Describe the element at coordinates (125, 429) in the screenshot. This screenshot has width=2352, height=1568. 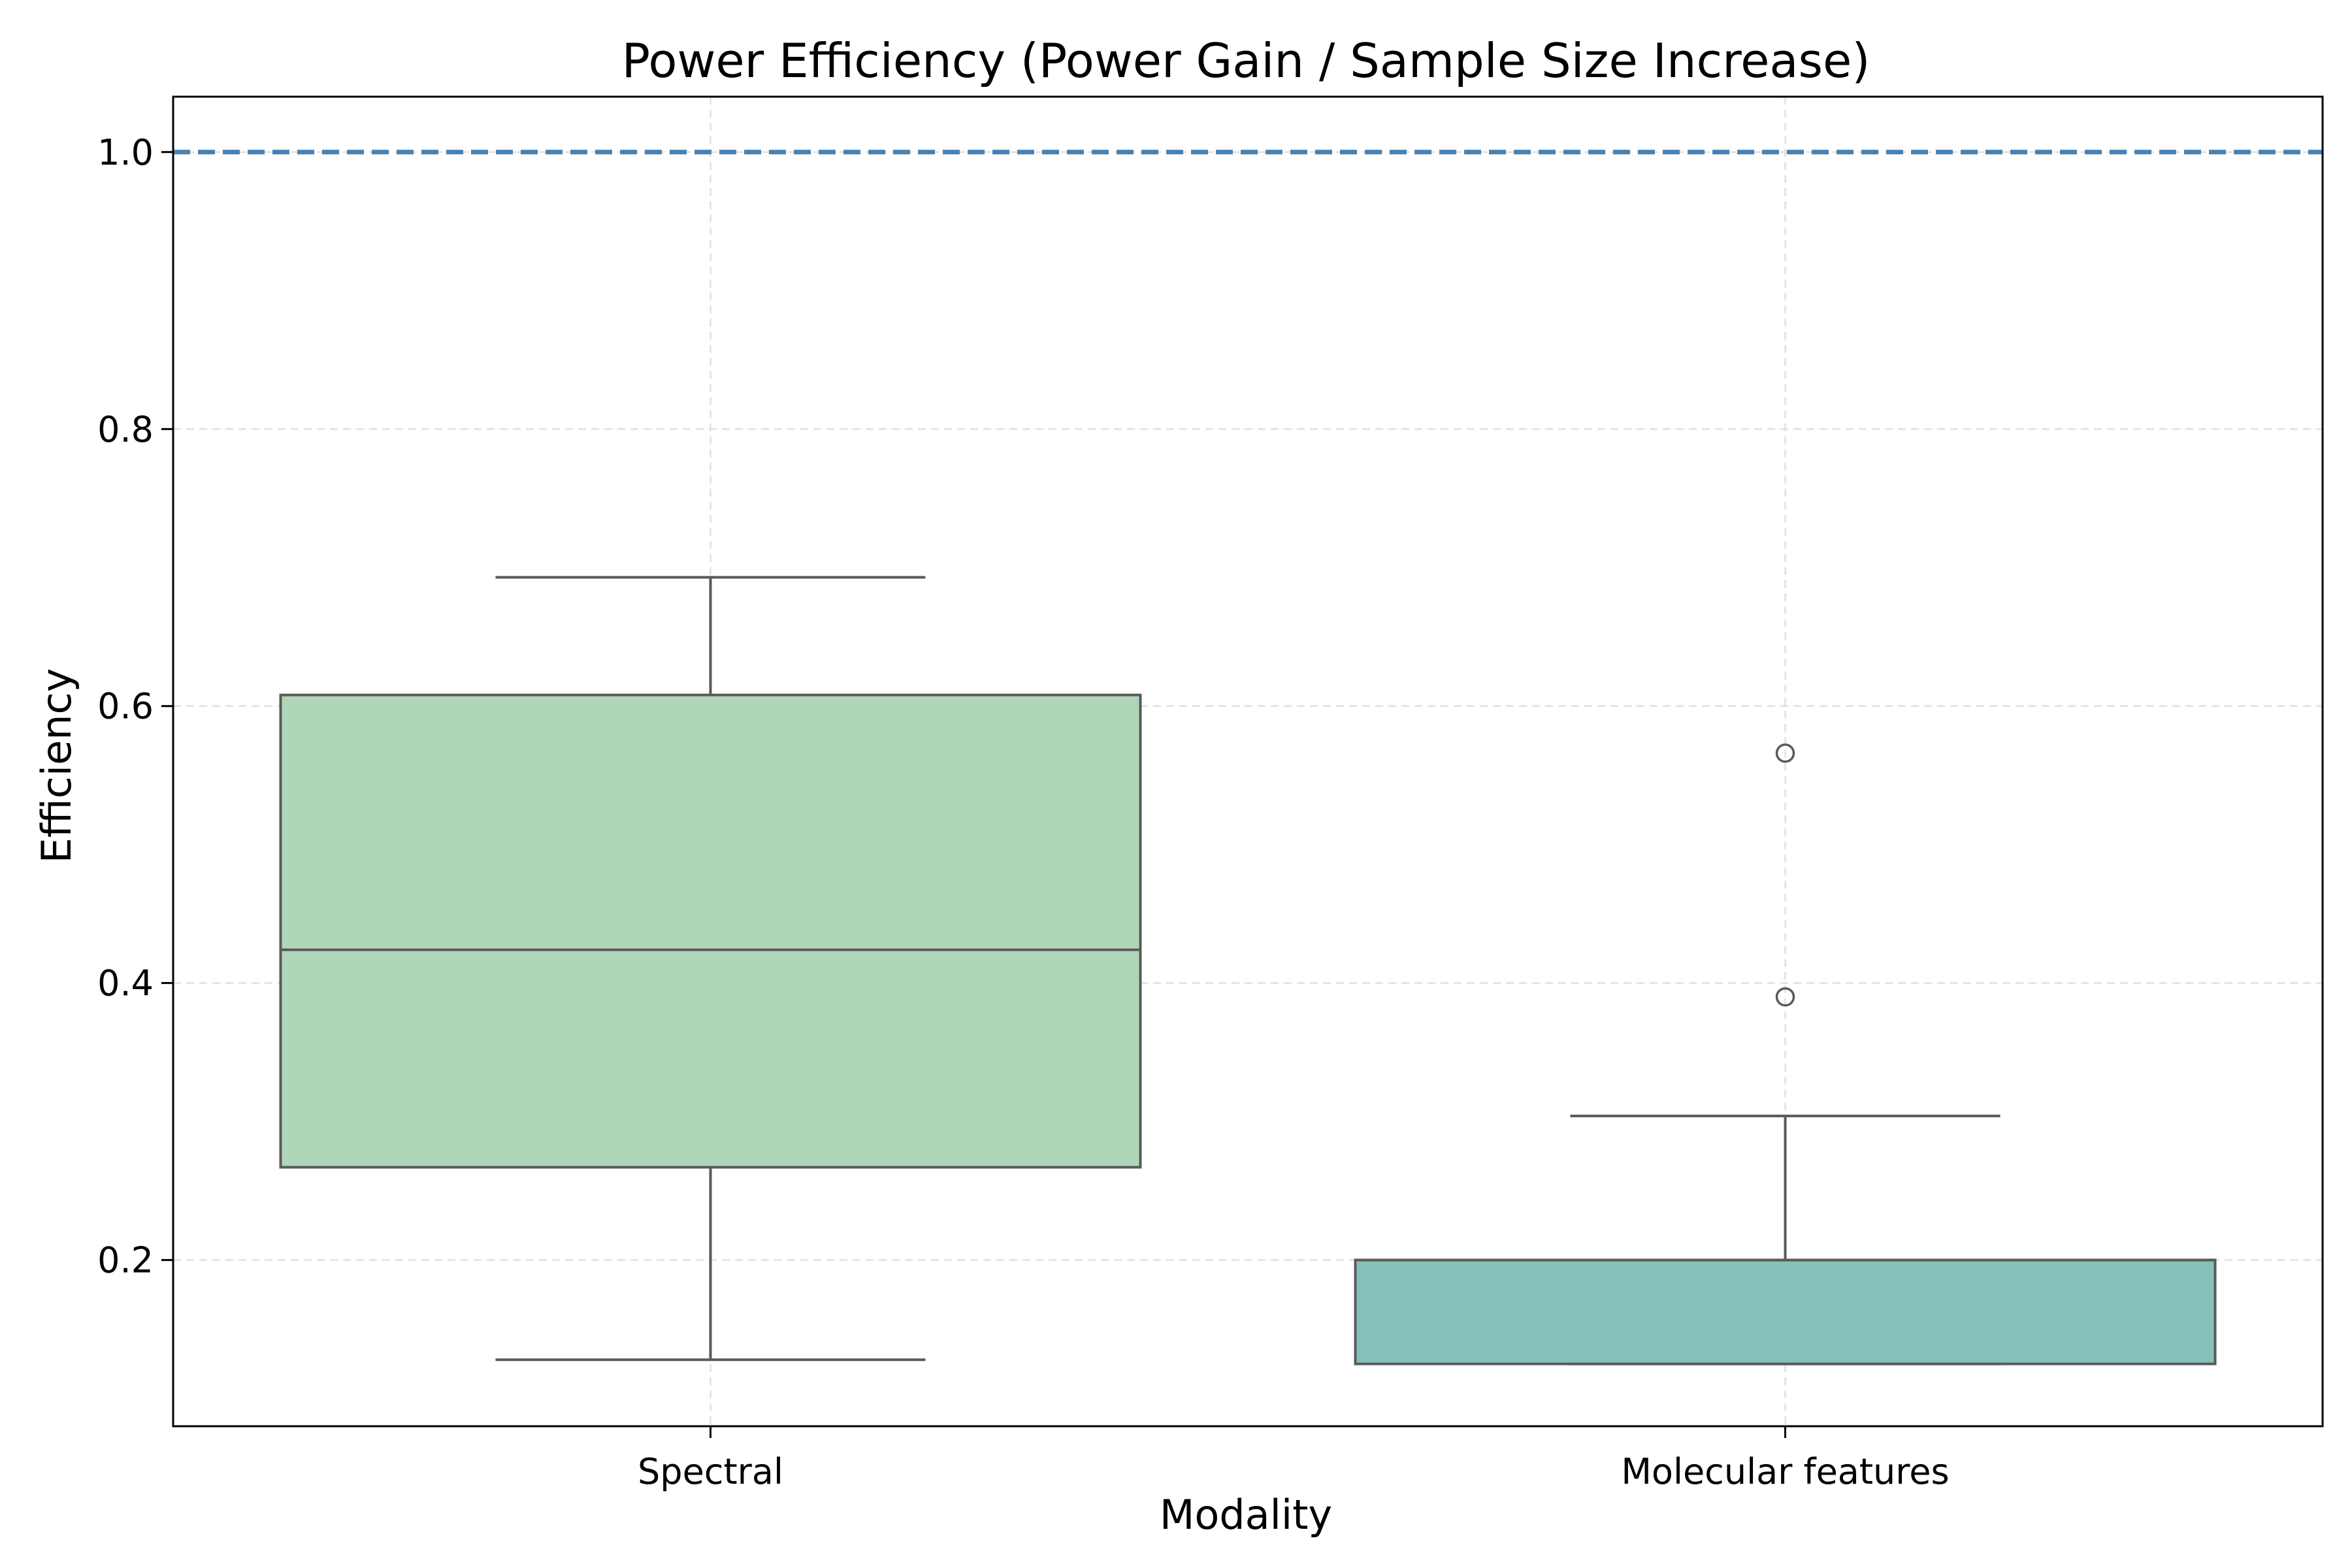
I see `y-tick-label: 0.8` at that location.